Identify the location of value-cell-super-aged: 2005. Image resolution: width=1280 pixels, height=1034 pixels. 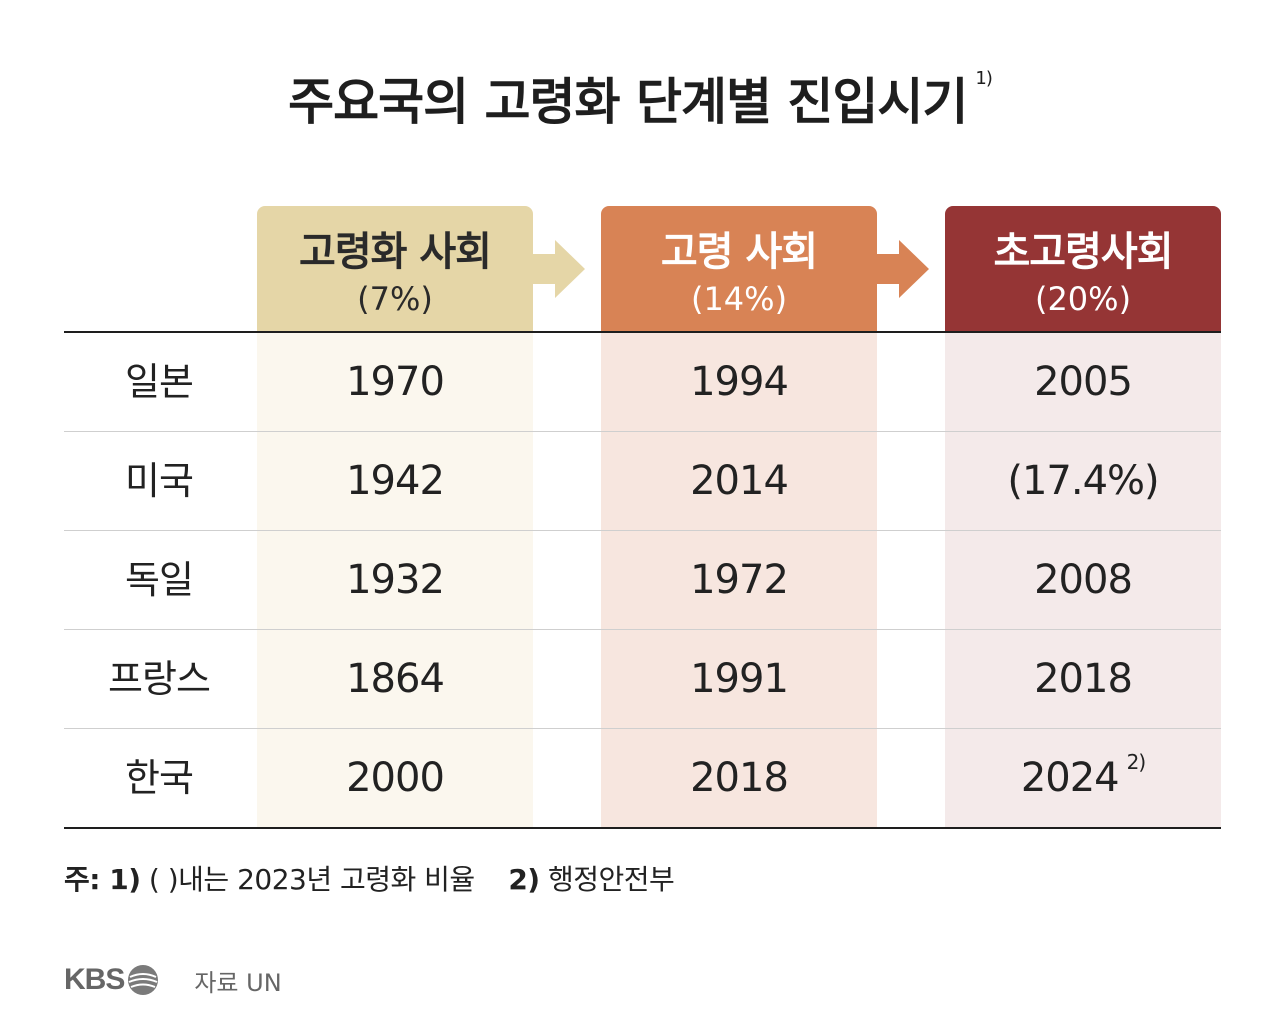
(1083, 382).